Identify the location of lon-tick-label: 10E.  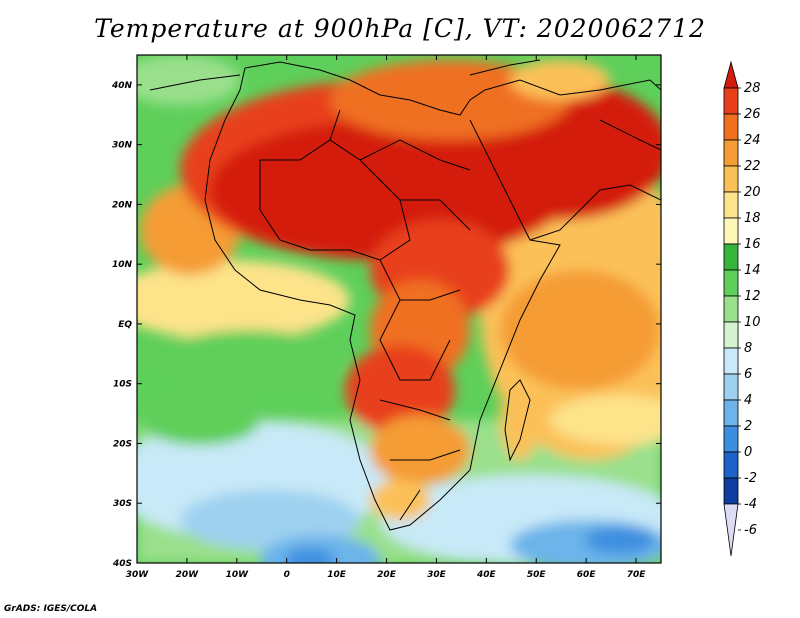
(337, 575).